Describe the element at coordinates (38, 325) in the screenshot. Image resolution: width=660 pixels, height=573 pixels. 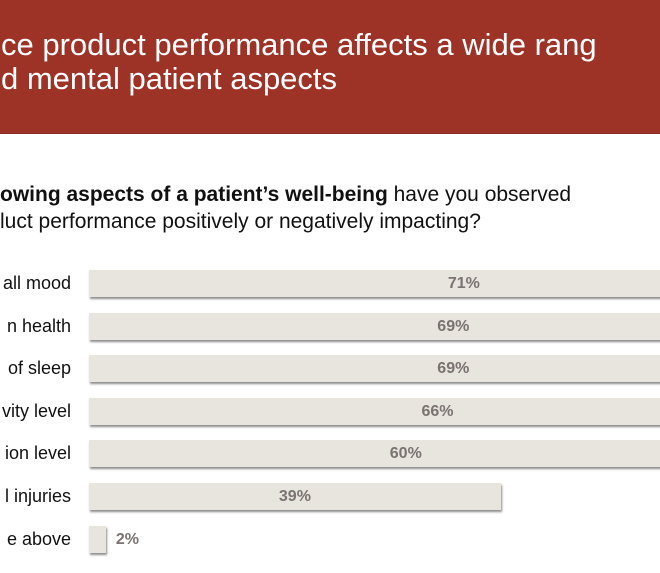
I see `category-label: n health` at that location.